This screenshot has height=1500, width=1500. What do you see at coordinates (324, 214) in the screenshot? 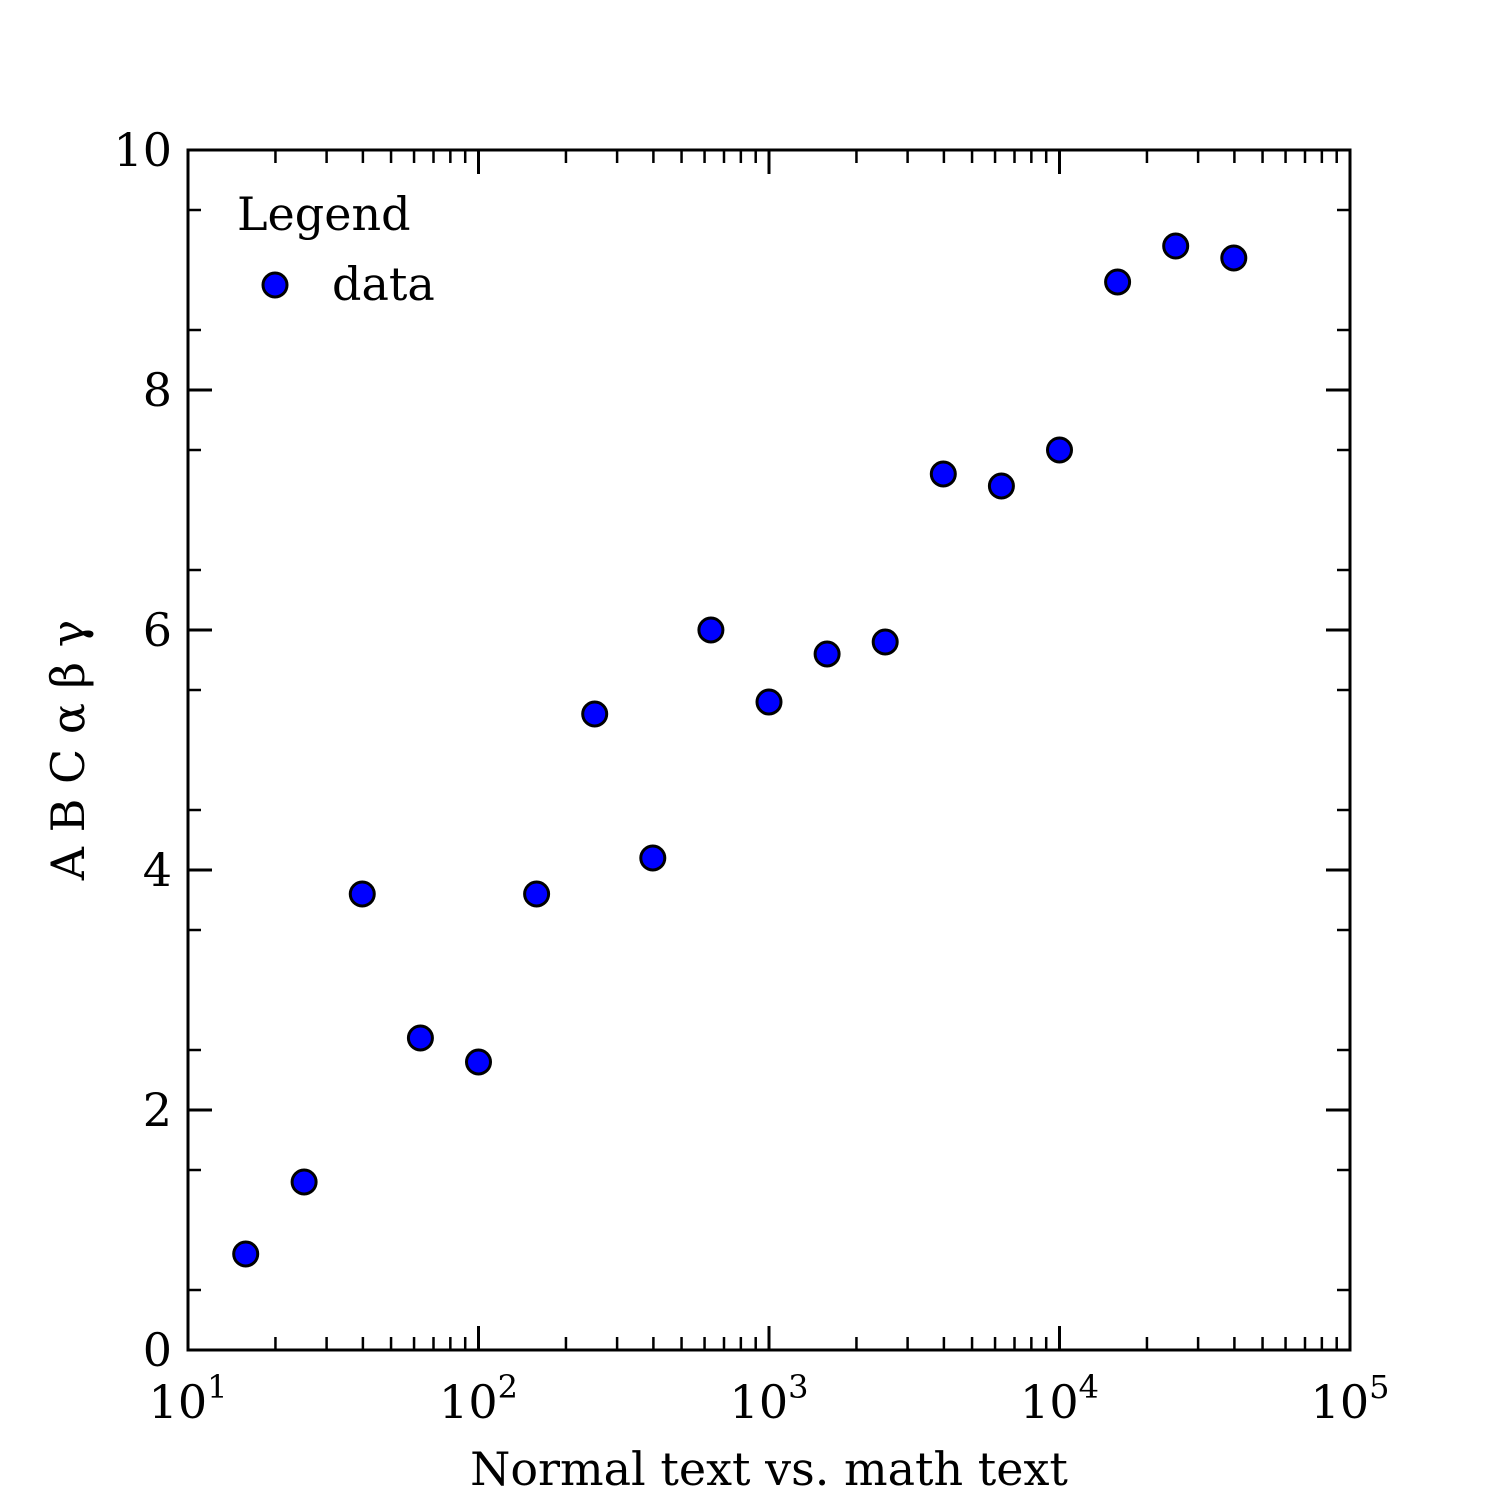
I see `legend-title: Legend` at bounding box center [324, 214].